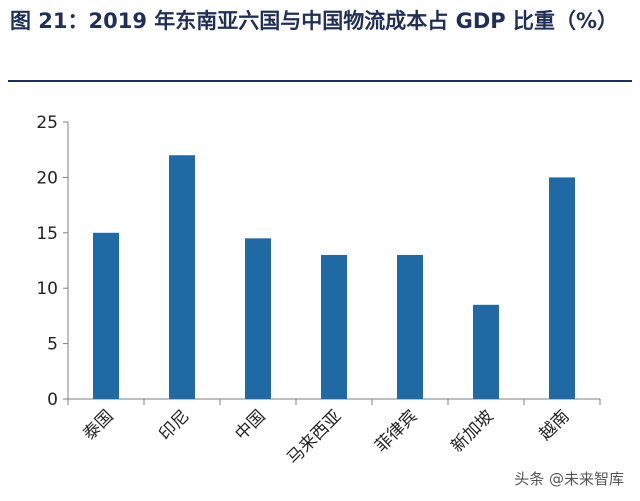  I want to click on x-tick-label: 越南, so click(554, 425).